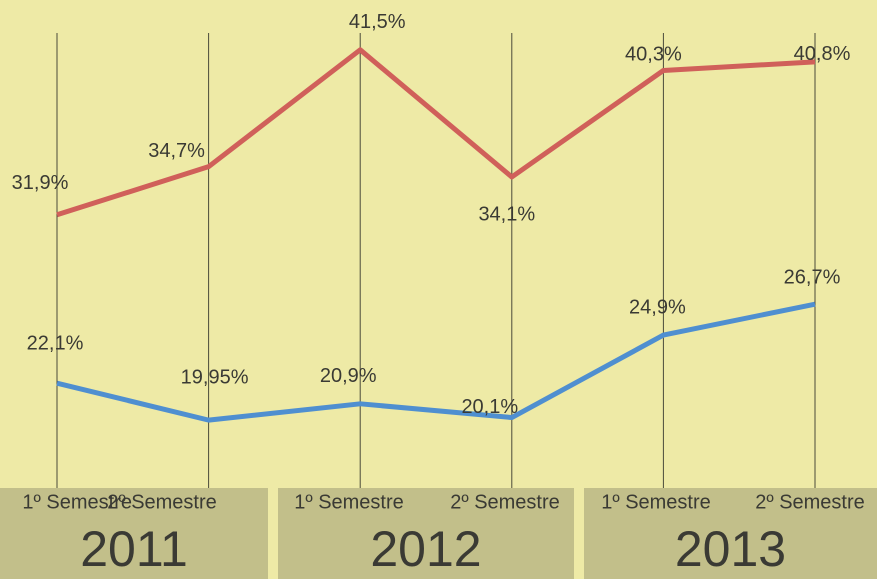 This screenshot has height=579, width=877. Describe the element at coordinates (653, 55) in the screenshot. I see `data-label: 40,3%` at that location.